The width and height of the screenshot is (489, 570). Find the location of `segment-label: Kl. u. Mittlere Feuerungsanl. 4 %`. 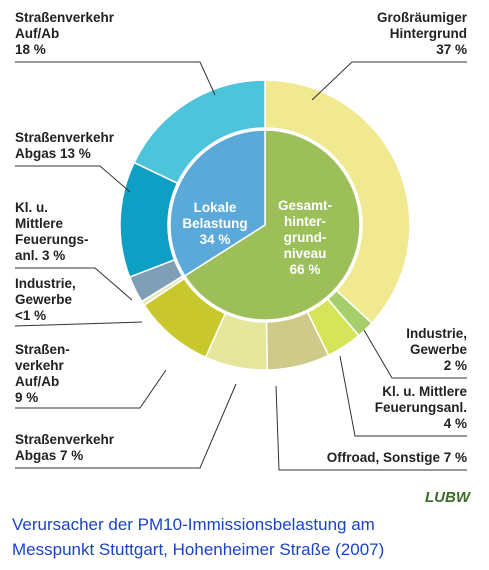

segment-label: Kl. u. Mittlere Feuerungsanl. 4 % is located at coordinates (421, 407).